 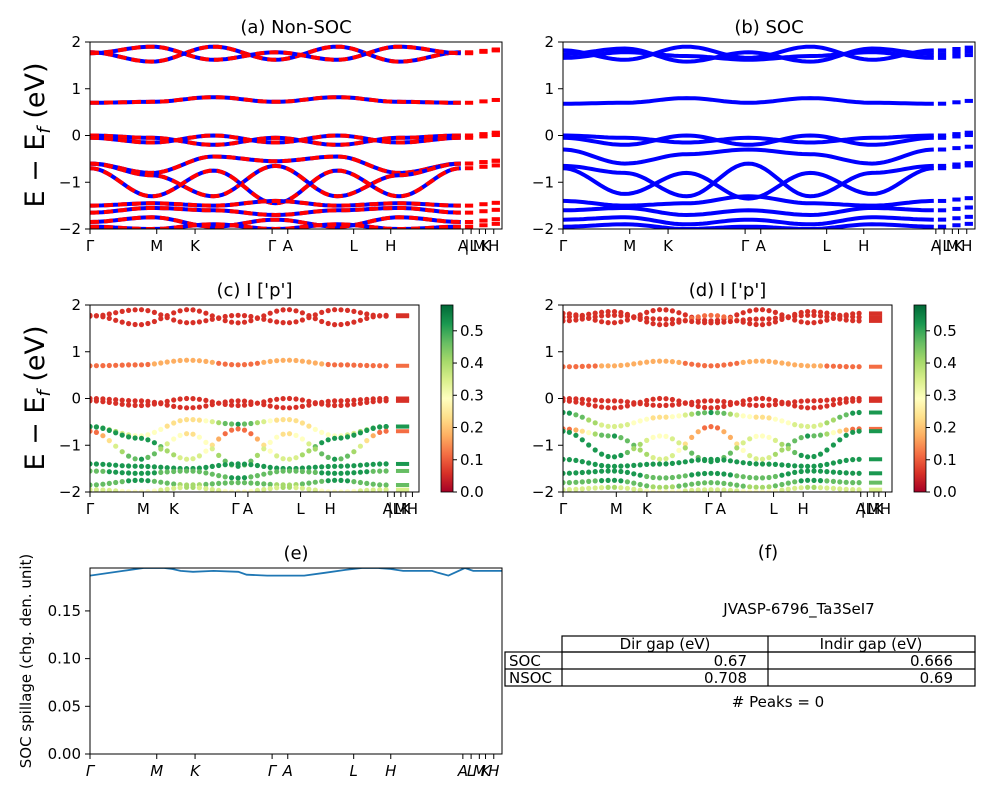 I want to click on panel-d-title: (d) I ['p'], so click(x=728, y=290).